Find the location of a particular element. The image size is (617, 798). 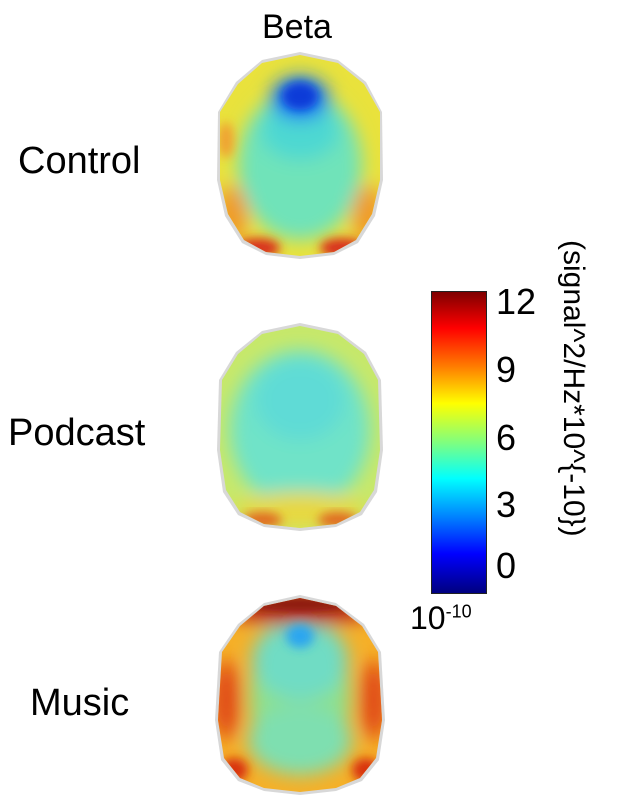

row-label-music: Music is located at coordinates (80, 703).